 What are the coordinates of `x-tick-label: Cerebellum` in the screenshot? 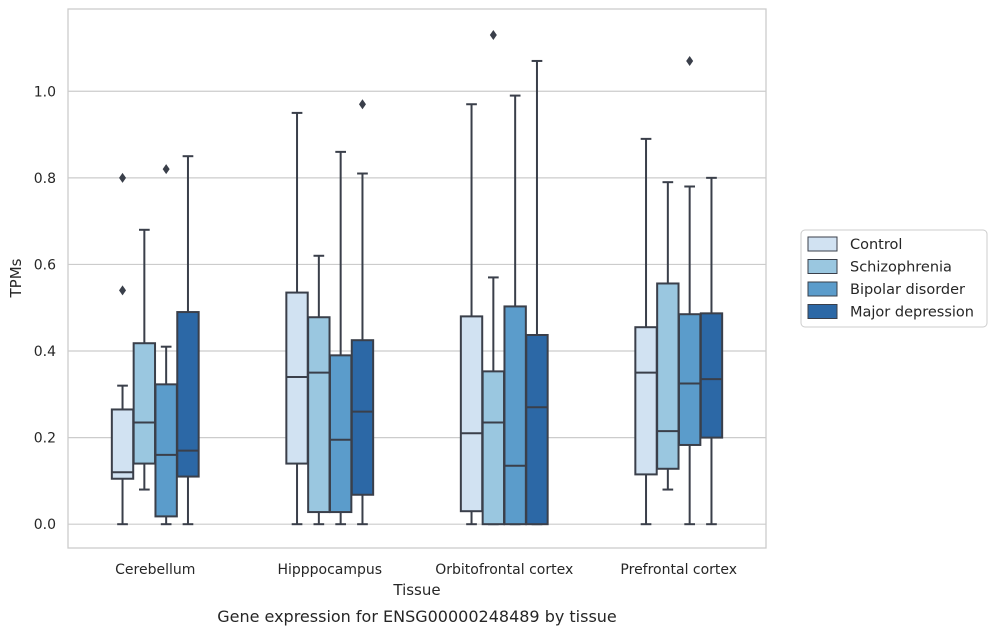 It's located at (155, 570).